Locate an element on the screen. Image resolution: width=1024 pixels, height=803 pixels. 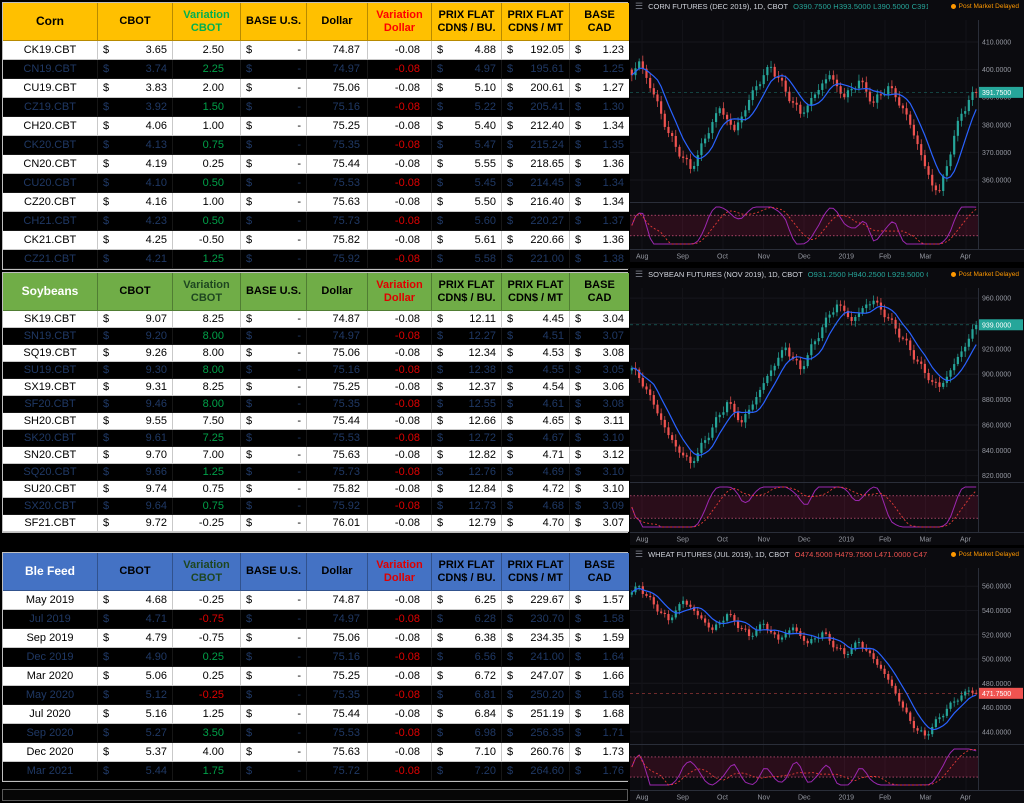
column-header-dollar: Dollar is located at coordinates (337, 22).